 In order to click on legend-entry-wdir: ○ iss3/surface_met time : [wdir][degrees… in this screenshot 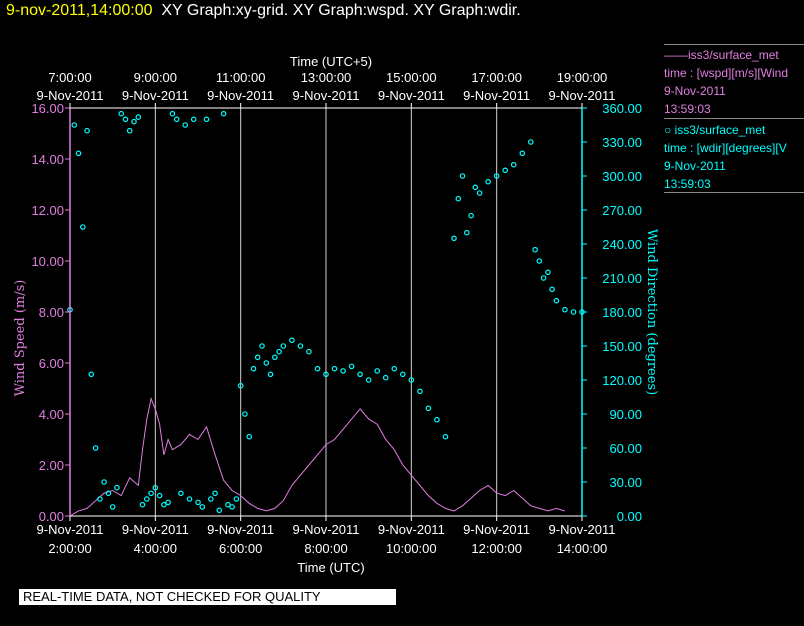, I will do `click(734, 157)`.